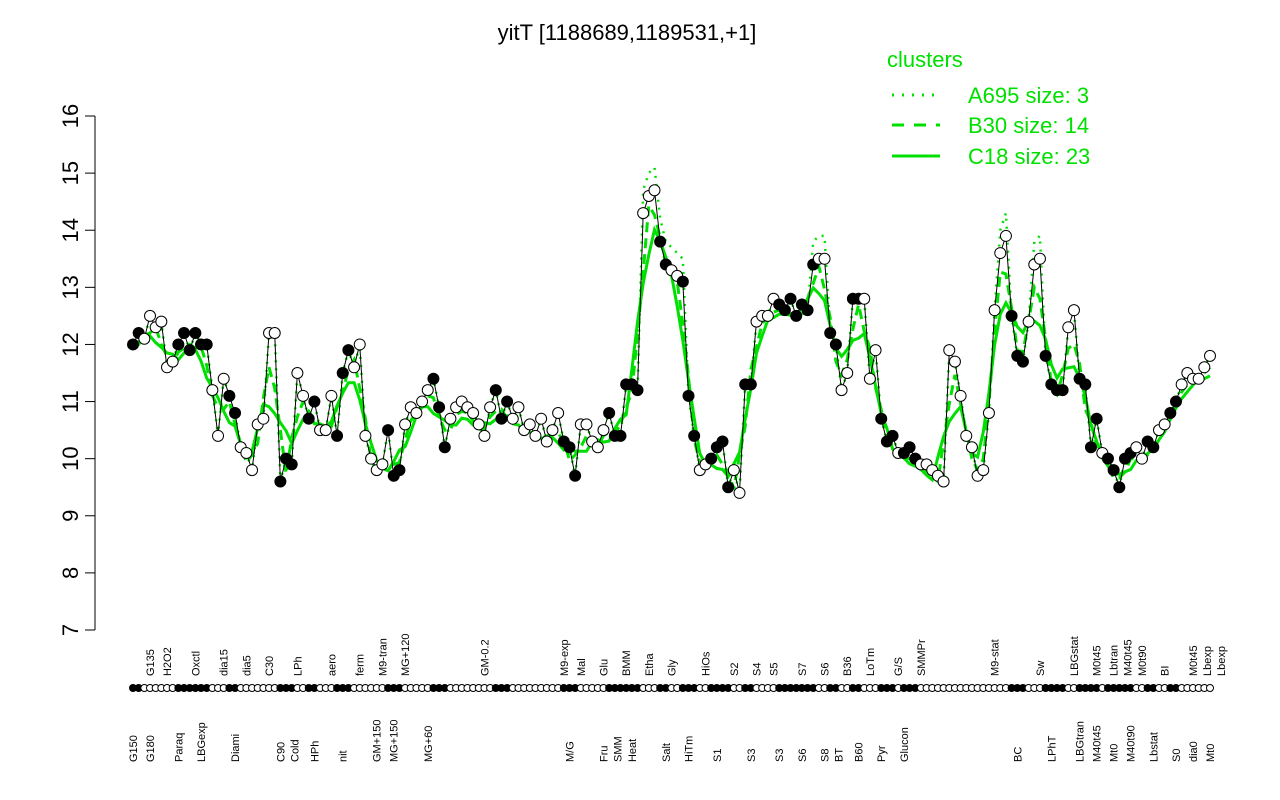 The image size is (1280, 800). What do you see at coordinates (604, 754) in the screenshot?
I see `x-label-bottom: Fru` at bounding box center [604, 754].